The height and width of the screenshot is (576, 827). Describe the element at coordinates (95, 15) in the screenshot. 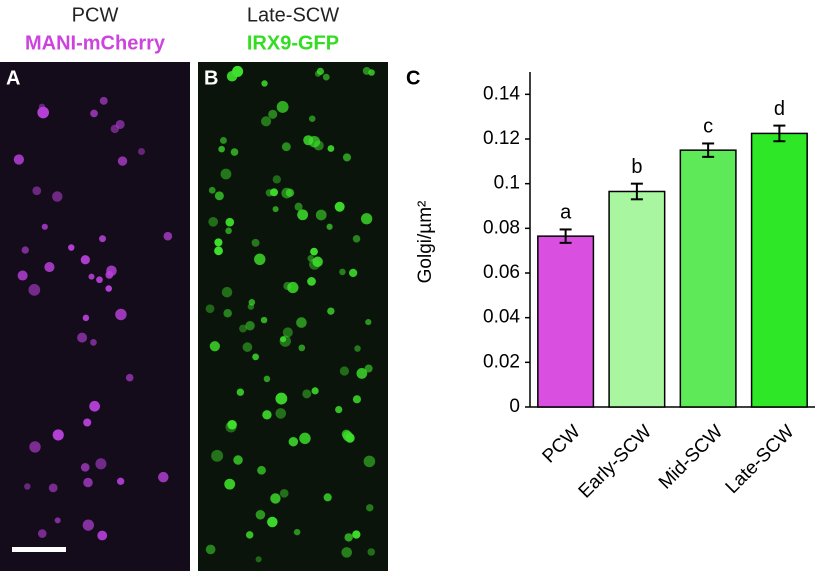

I see `stage-label: PCW` at that location.